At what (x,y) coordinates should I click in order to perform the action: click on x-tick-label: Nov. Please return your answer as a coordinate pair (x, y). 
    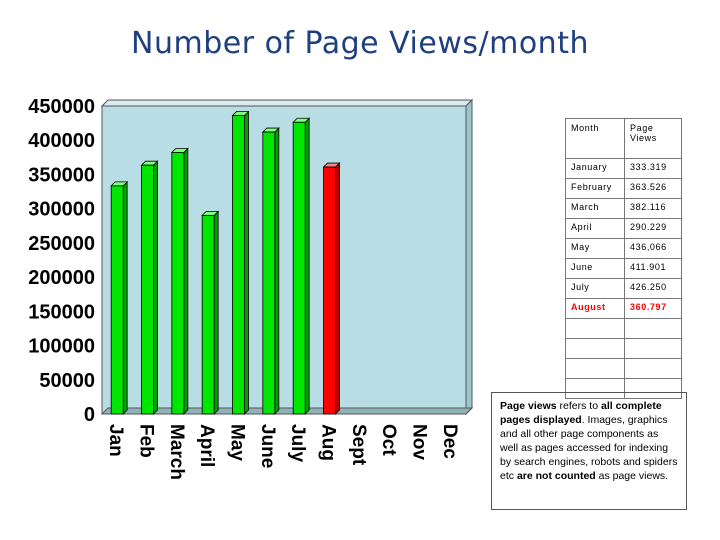
    Looking at the image, I should click on (419, 442).